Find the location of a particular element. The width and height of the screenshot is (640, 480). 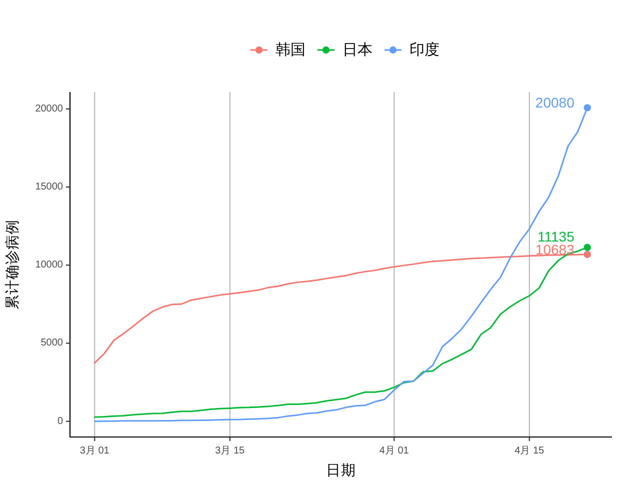

x-tick-label: 4月 01 is located at coordinates (394, 451).